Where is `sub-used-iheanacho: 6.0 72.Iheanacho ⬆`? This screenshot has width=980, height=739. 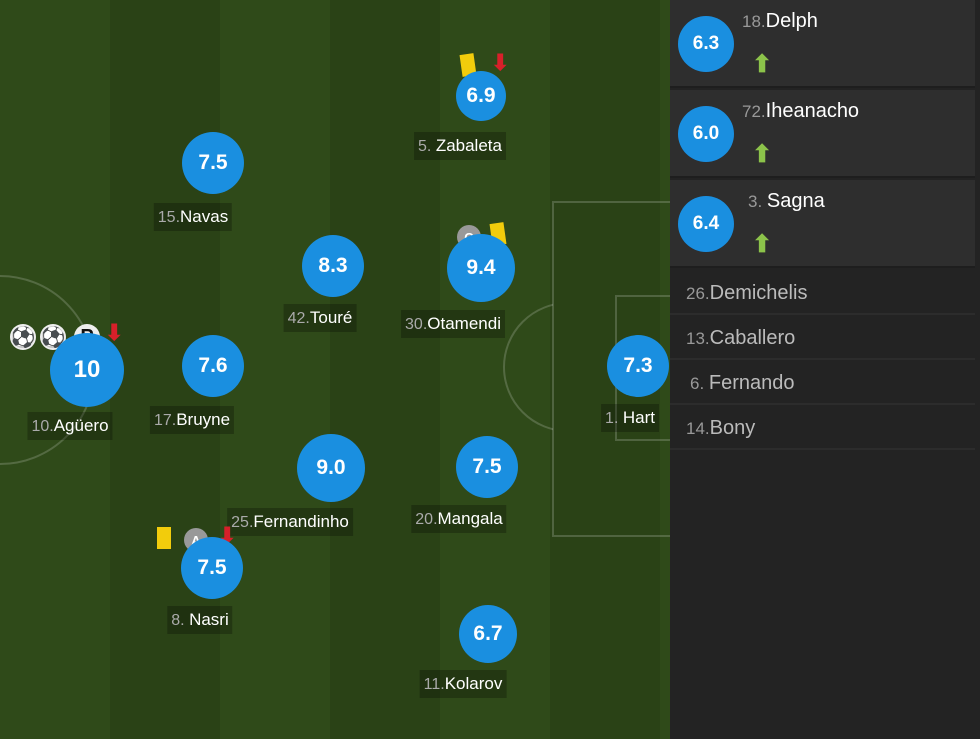 sub-used-iheanacho: 6.0 72.Iheanacho ⬆ is located at coordinates (822, 134).